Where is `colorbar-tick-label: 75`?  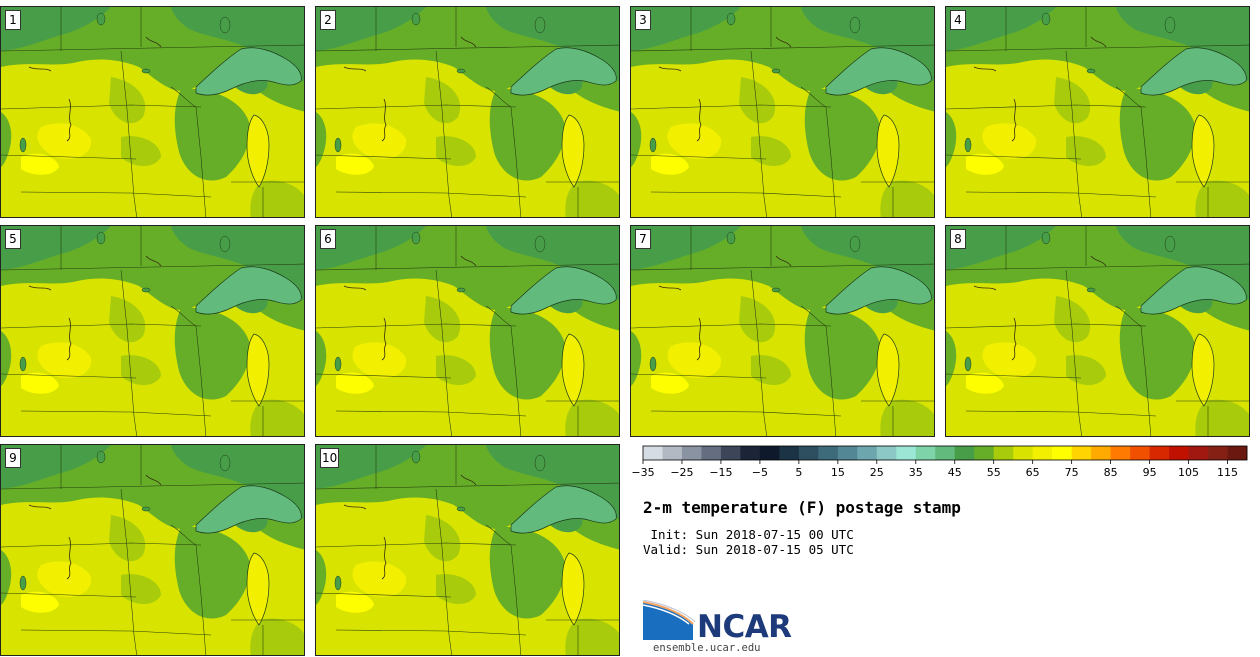 colorbar-tick-label: 75 is located at coordinates (1072, 472).